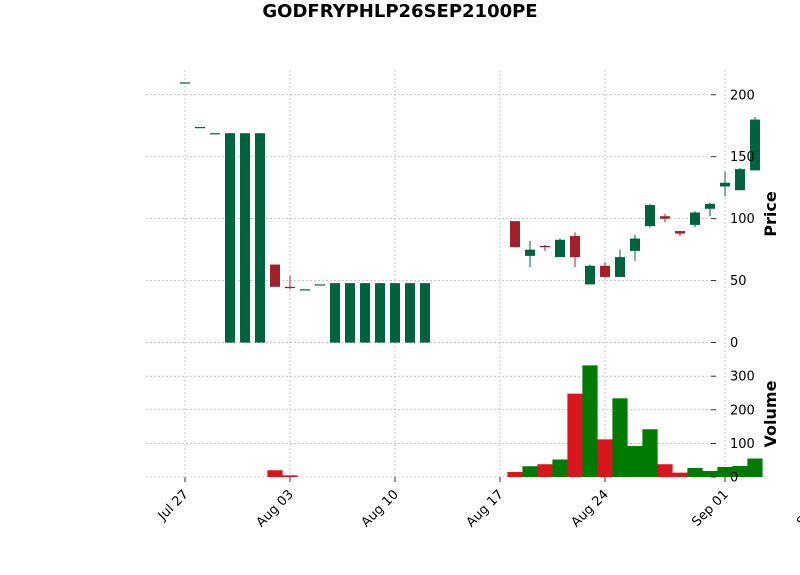  I want to click on x-tick-label: Sep 08, so click(797, 508).